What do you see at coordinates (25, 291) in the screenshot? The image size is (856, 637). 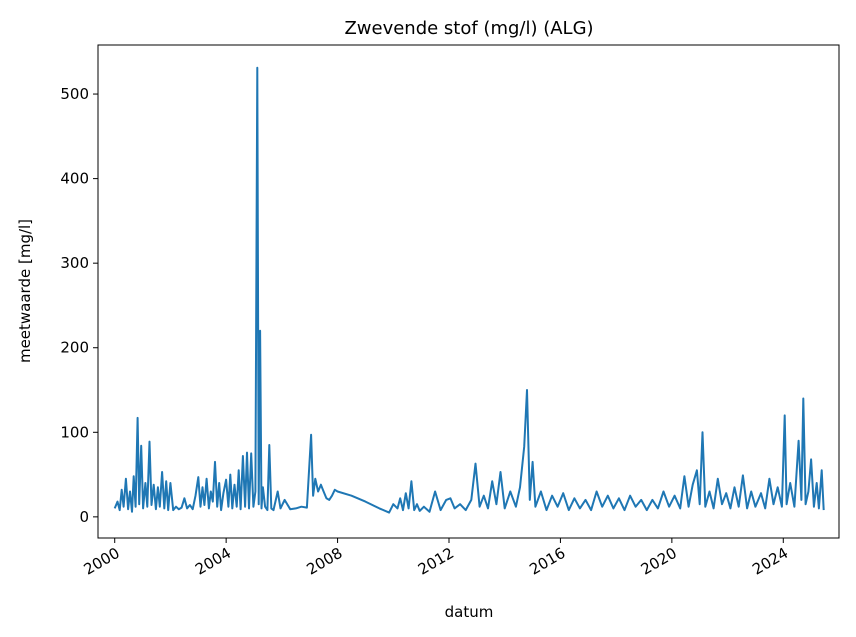 I see `y-axis-label: meetwaarde [mg/l]` at bounding box center [25, 291].